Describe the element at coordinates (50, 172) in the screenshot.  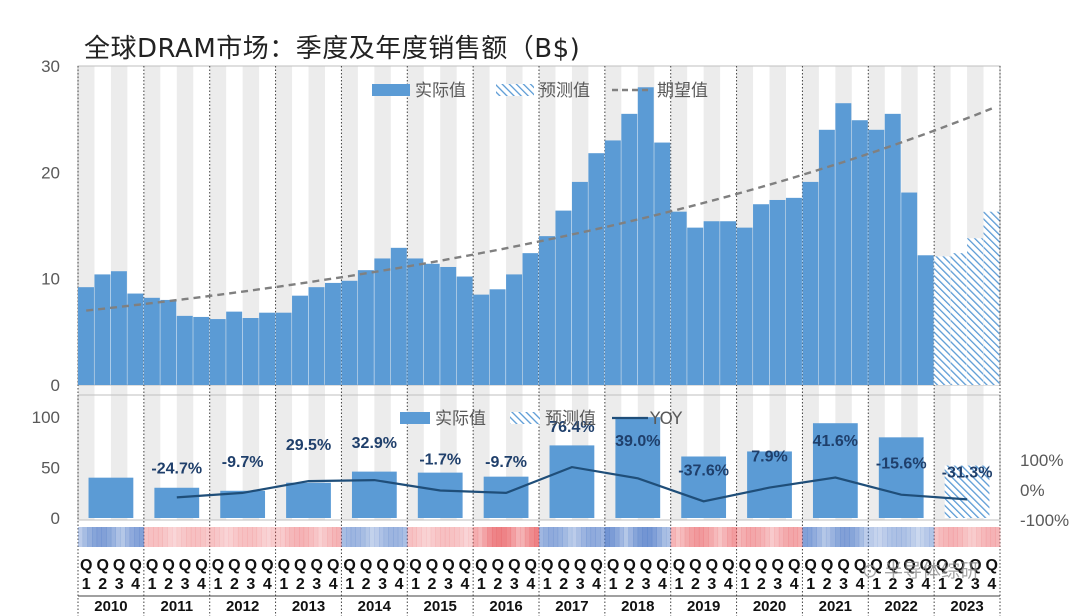
I see `y-tick-label: 20` at that location.